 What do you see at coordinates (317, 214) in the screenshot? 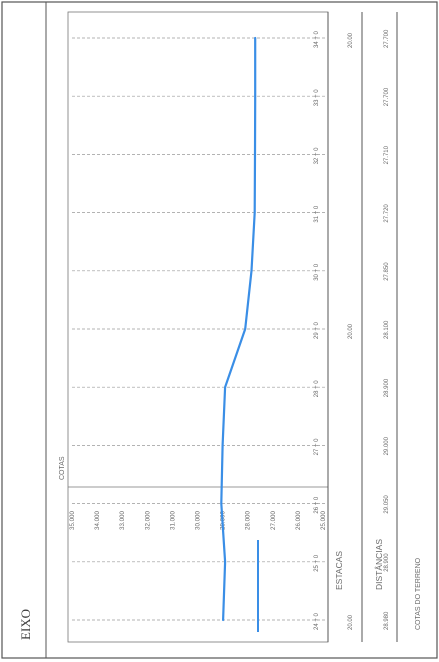
I see `station-label: 31 + 0` at bounding box center [317, 214].